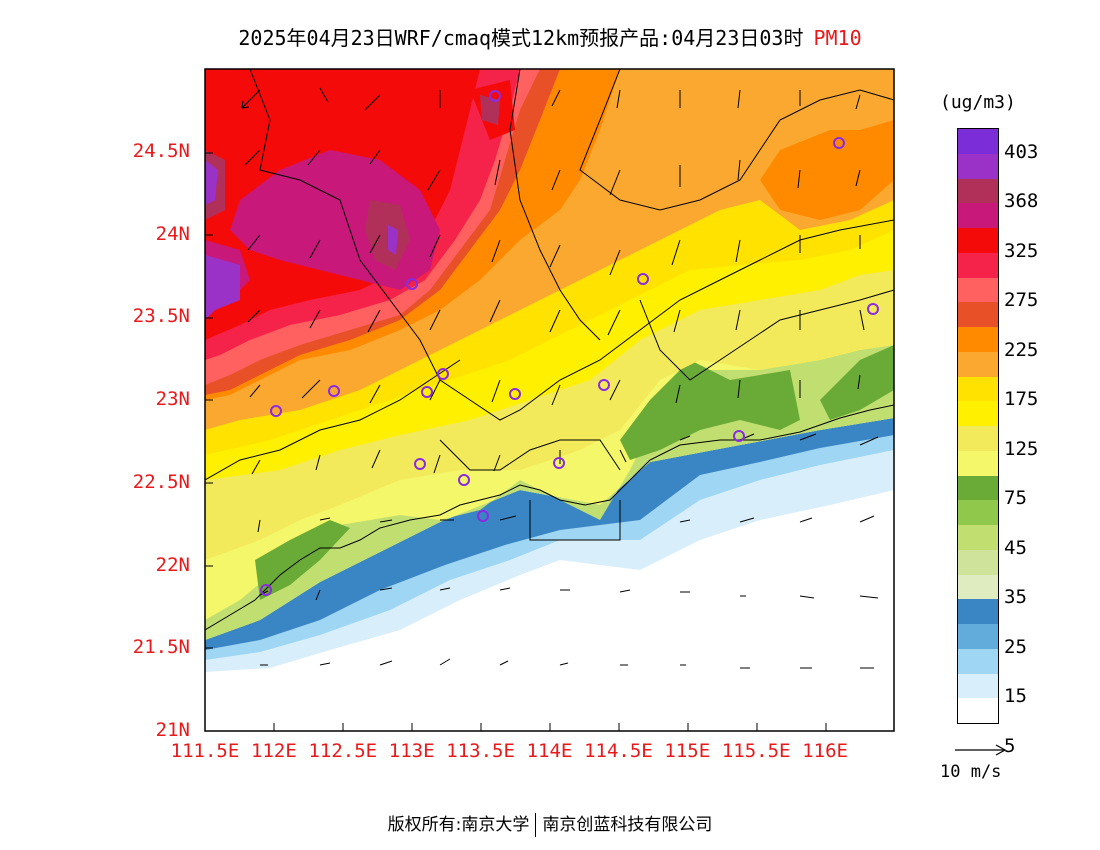  What do you see at coordinates (1021, 201) in the screenshot?
I see `colorbar-label: 368` at bounding box center [1021, 201].